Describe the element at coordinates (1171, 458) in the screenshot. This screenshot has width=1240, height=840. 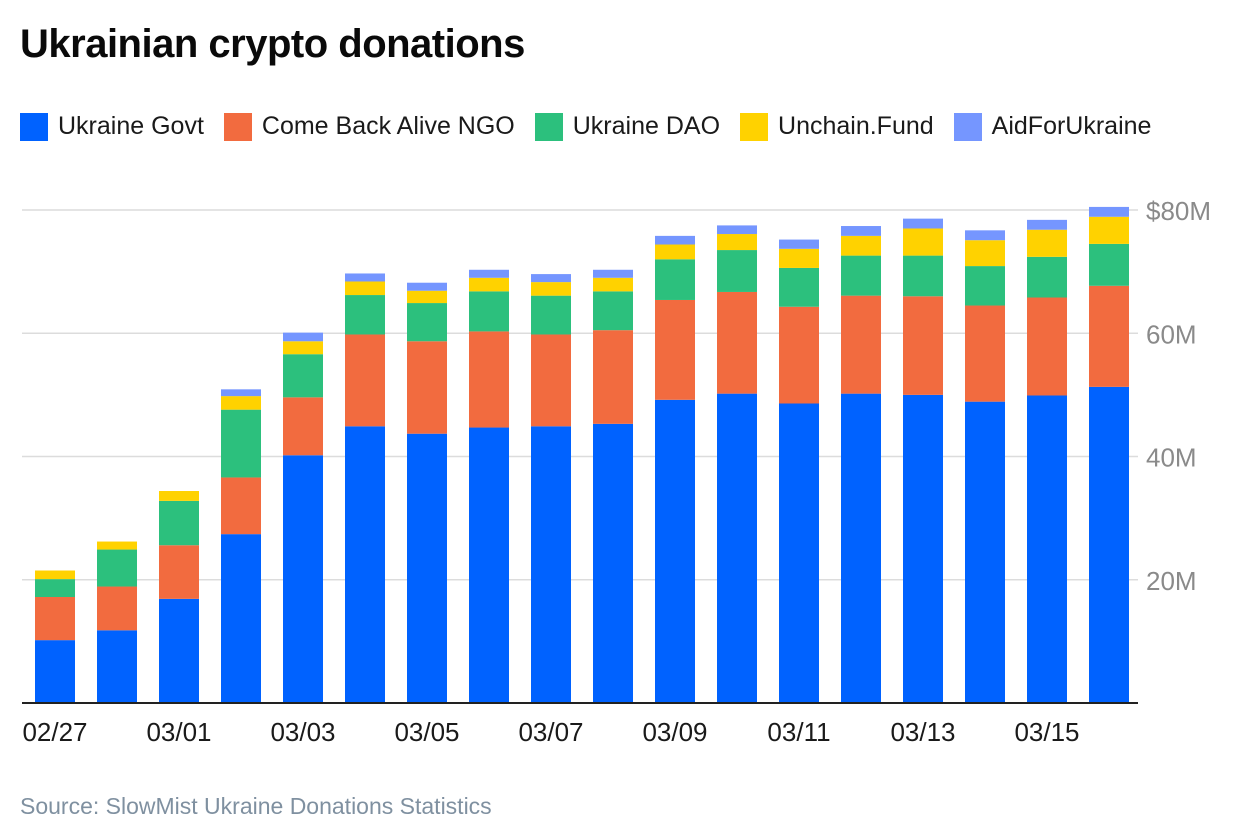
I see `y-tick-label: 40M` at that location.